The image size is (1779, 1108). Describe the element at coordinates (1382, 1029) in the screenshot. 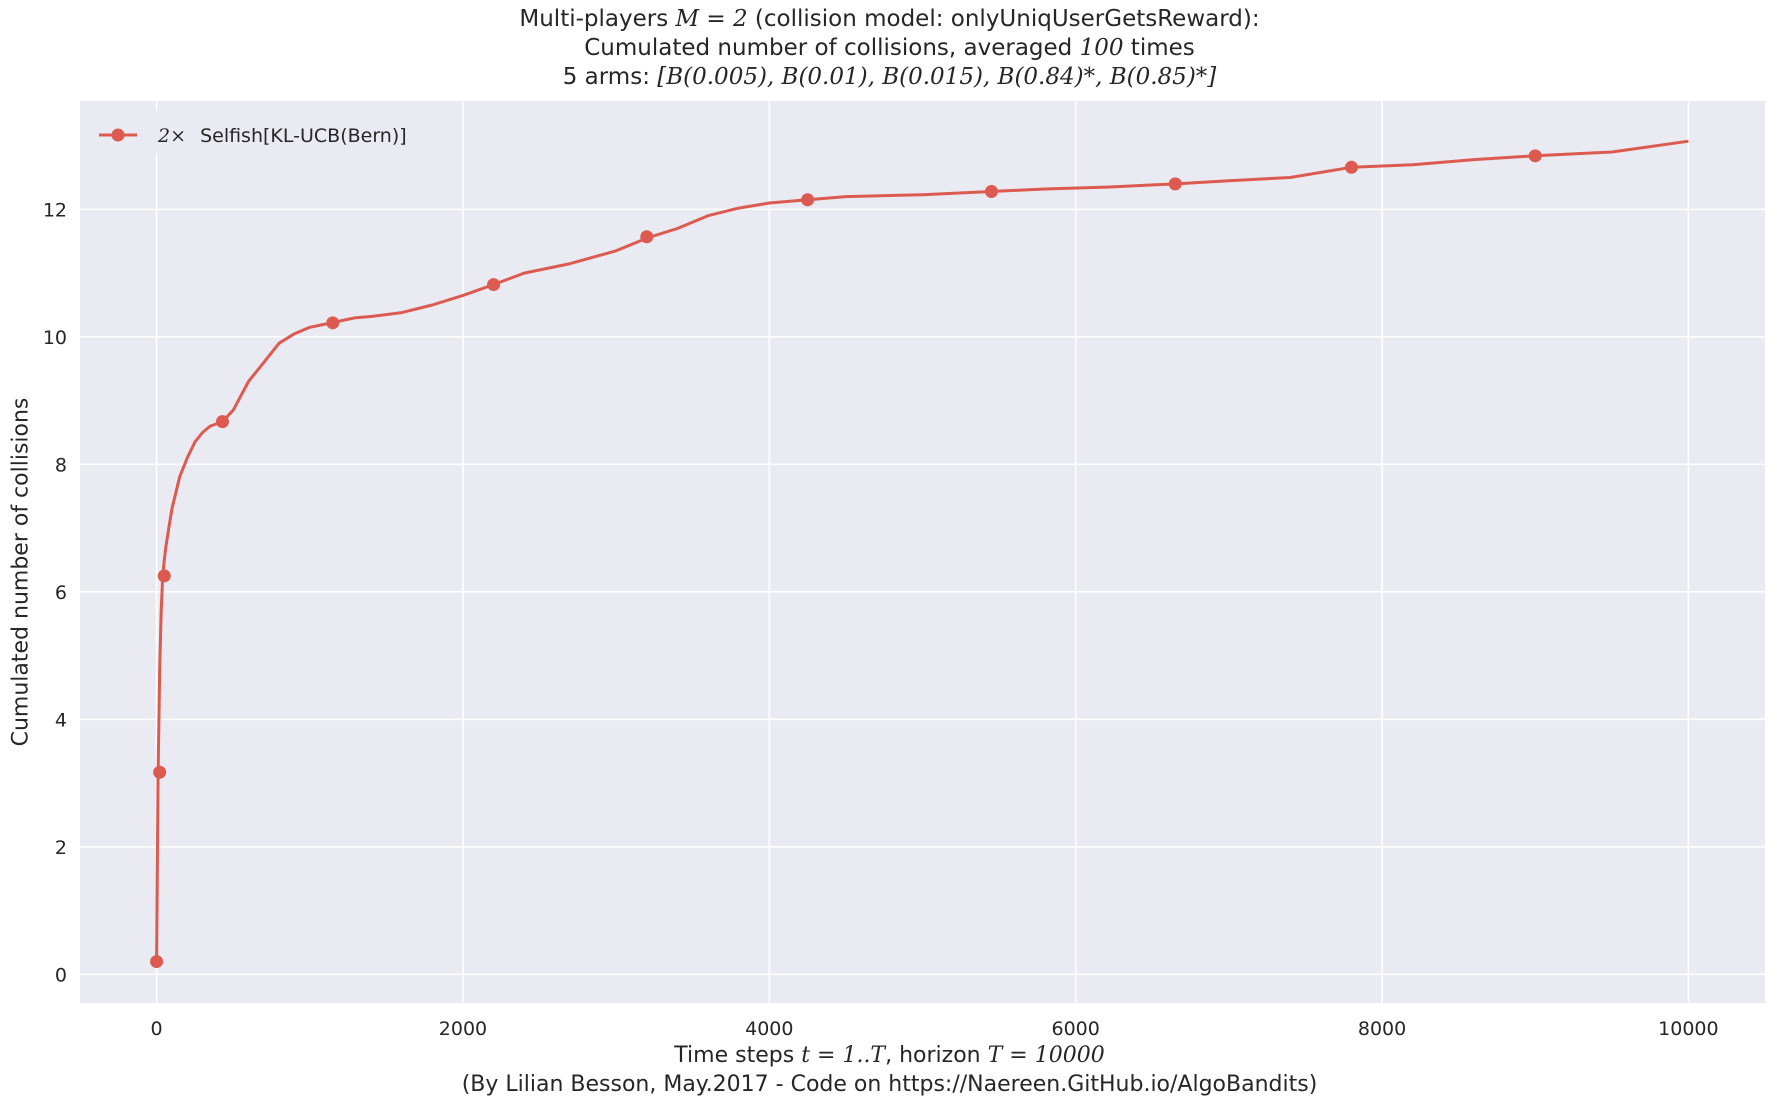

I see `x-tick-label: 8000` at that location.